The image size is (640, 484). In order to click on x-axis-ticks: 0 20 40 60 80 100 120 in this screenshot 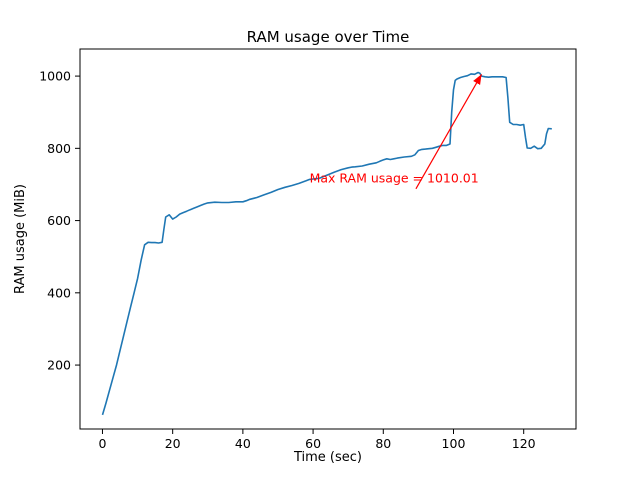, I will do `click(317, 440)`.